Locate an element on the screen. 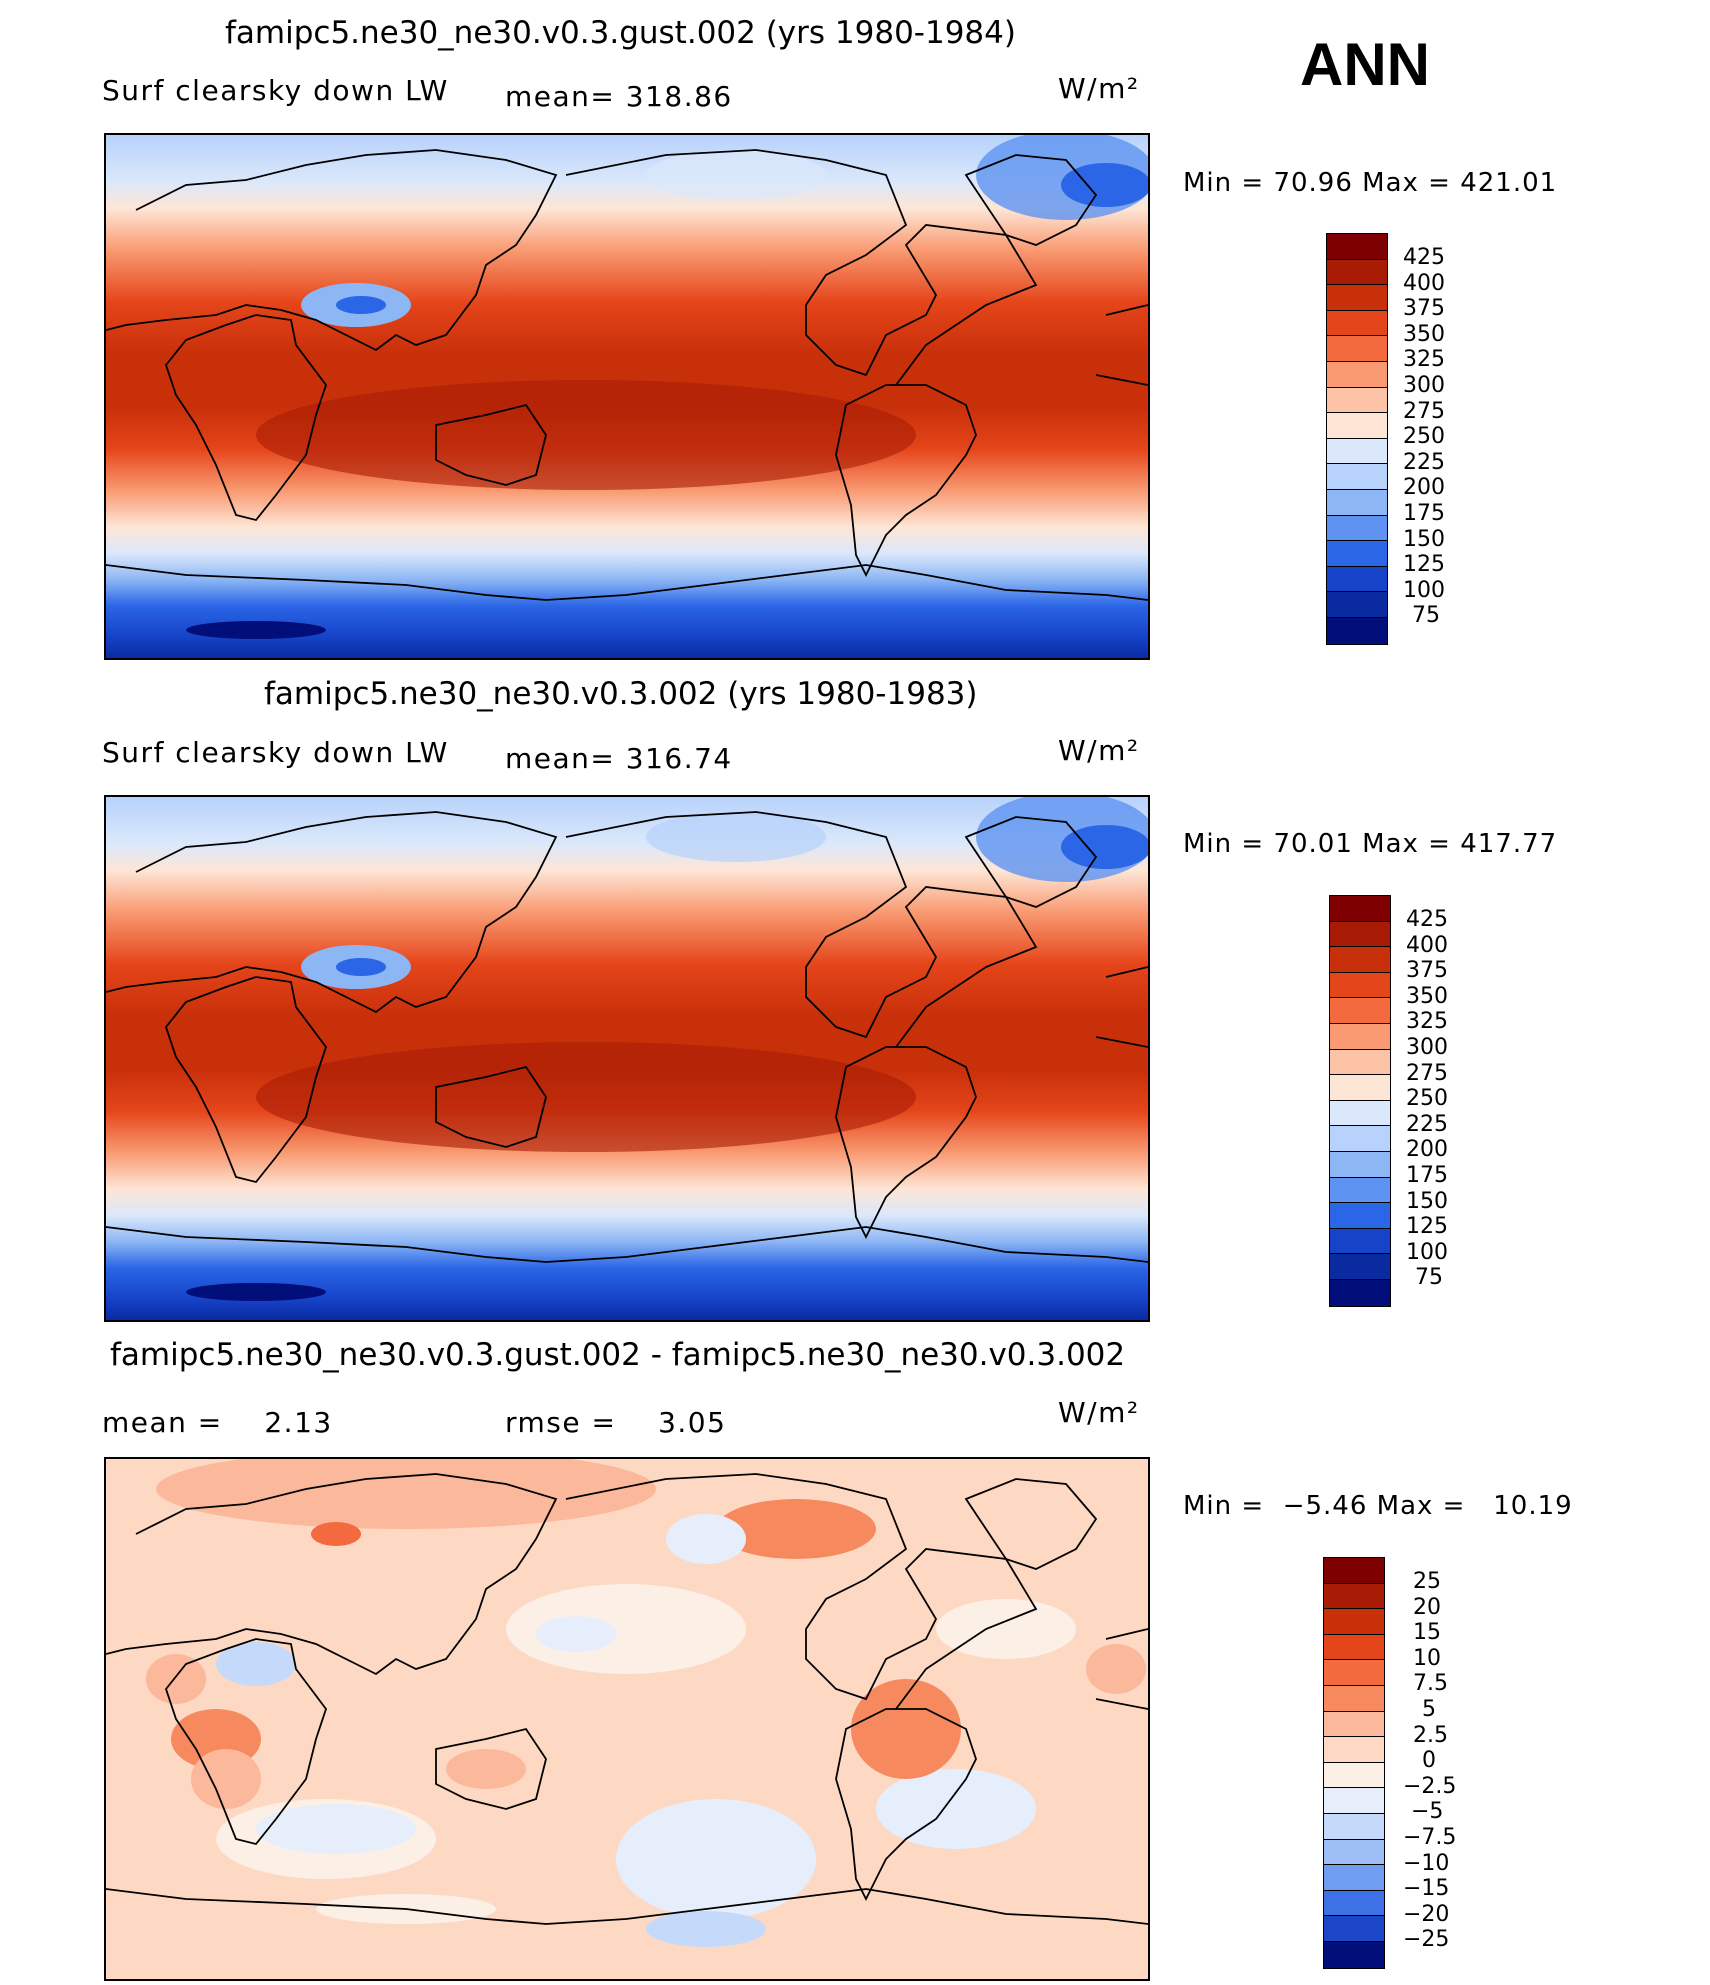 The width and height of the screenshot is (1710, 1985). panel1-minmax: Min = 70.96 Max = 421.01 is located at coordinates (1370, 183).